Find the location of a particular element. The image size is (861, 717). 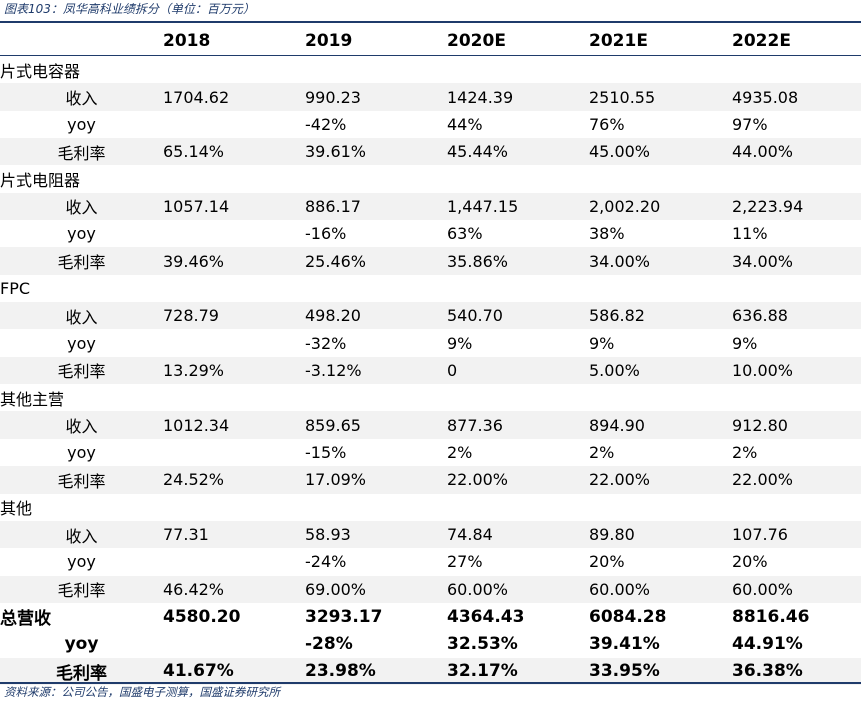

table-row: yoy -16% 63% 38% 11% is located at coordinates (430, 233).